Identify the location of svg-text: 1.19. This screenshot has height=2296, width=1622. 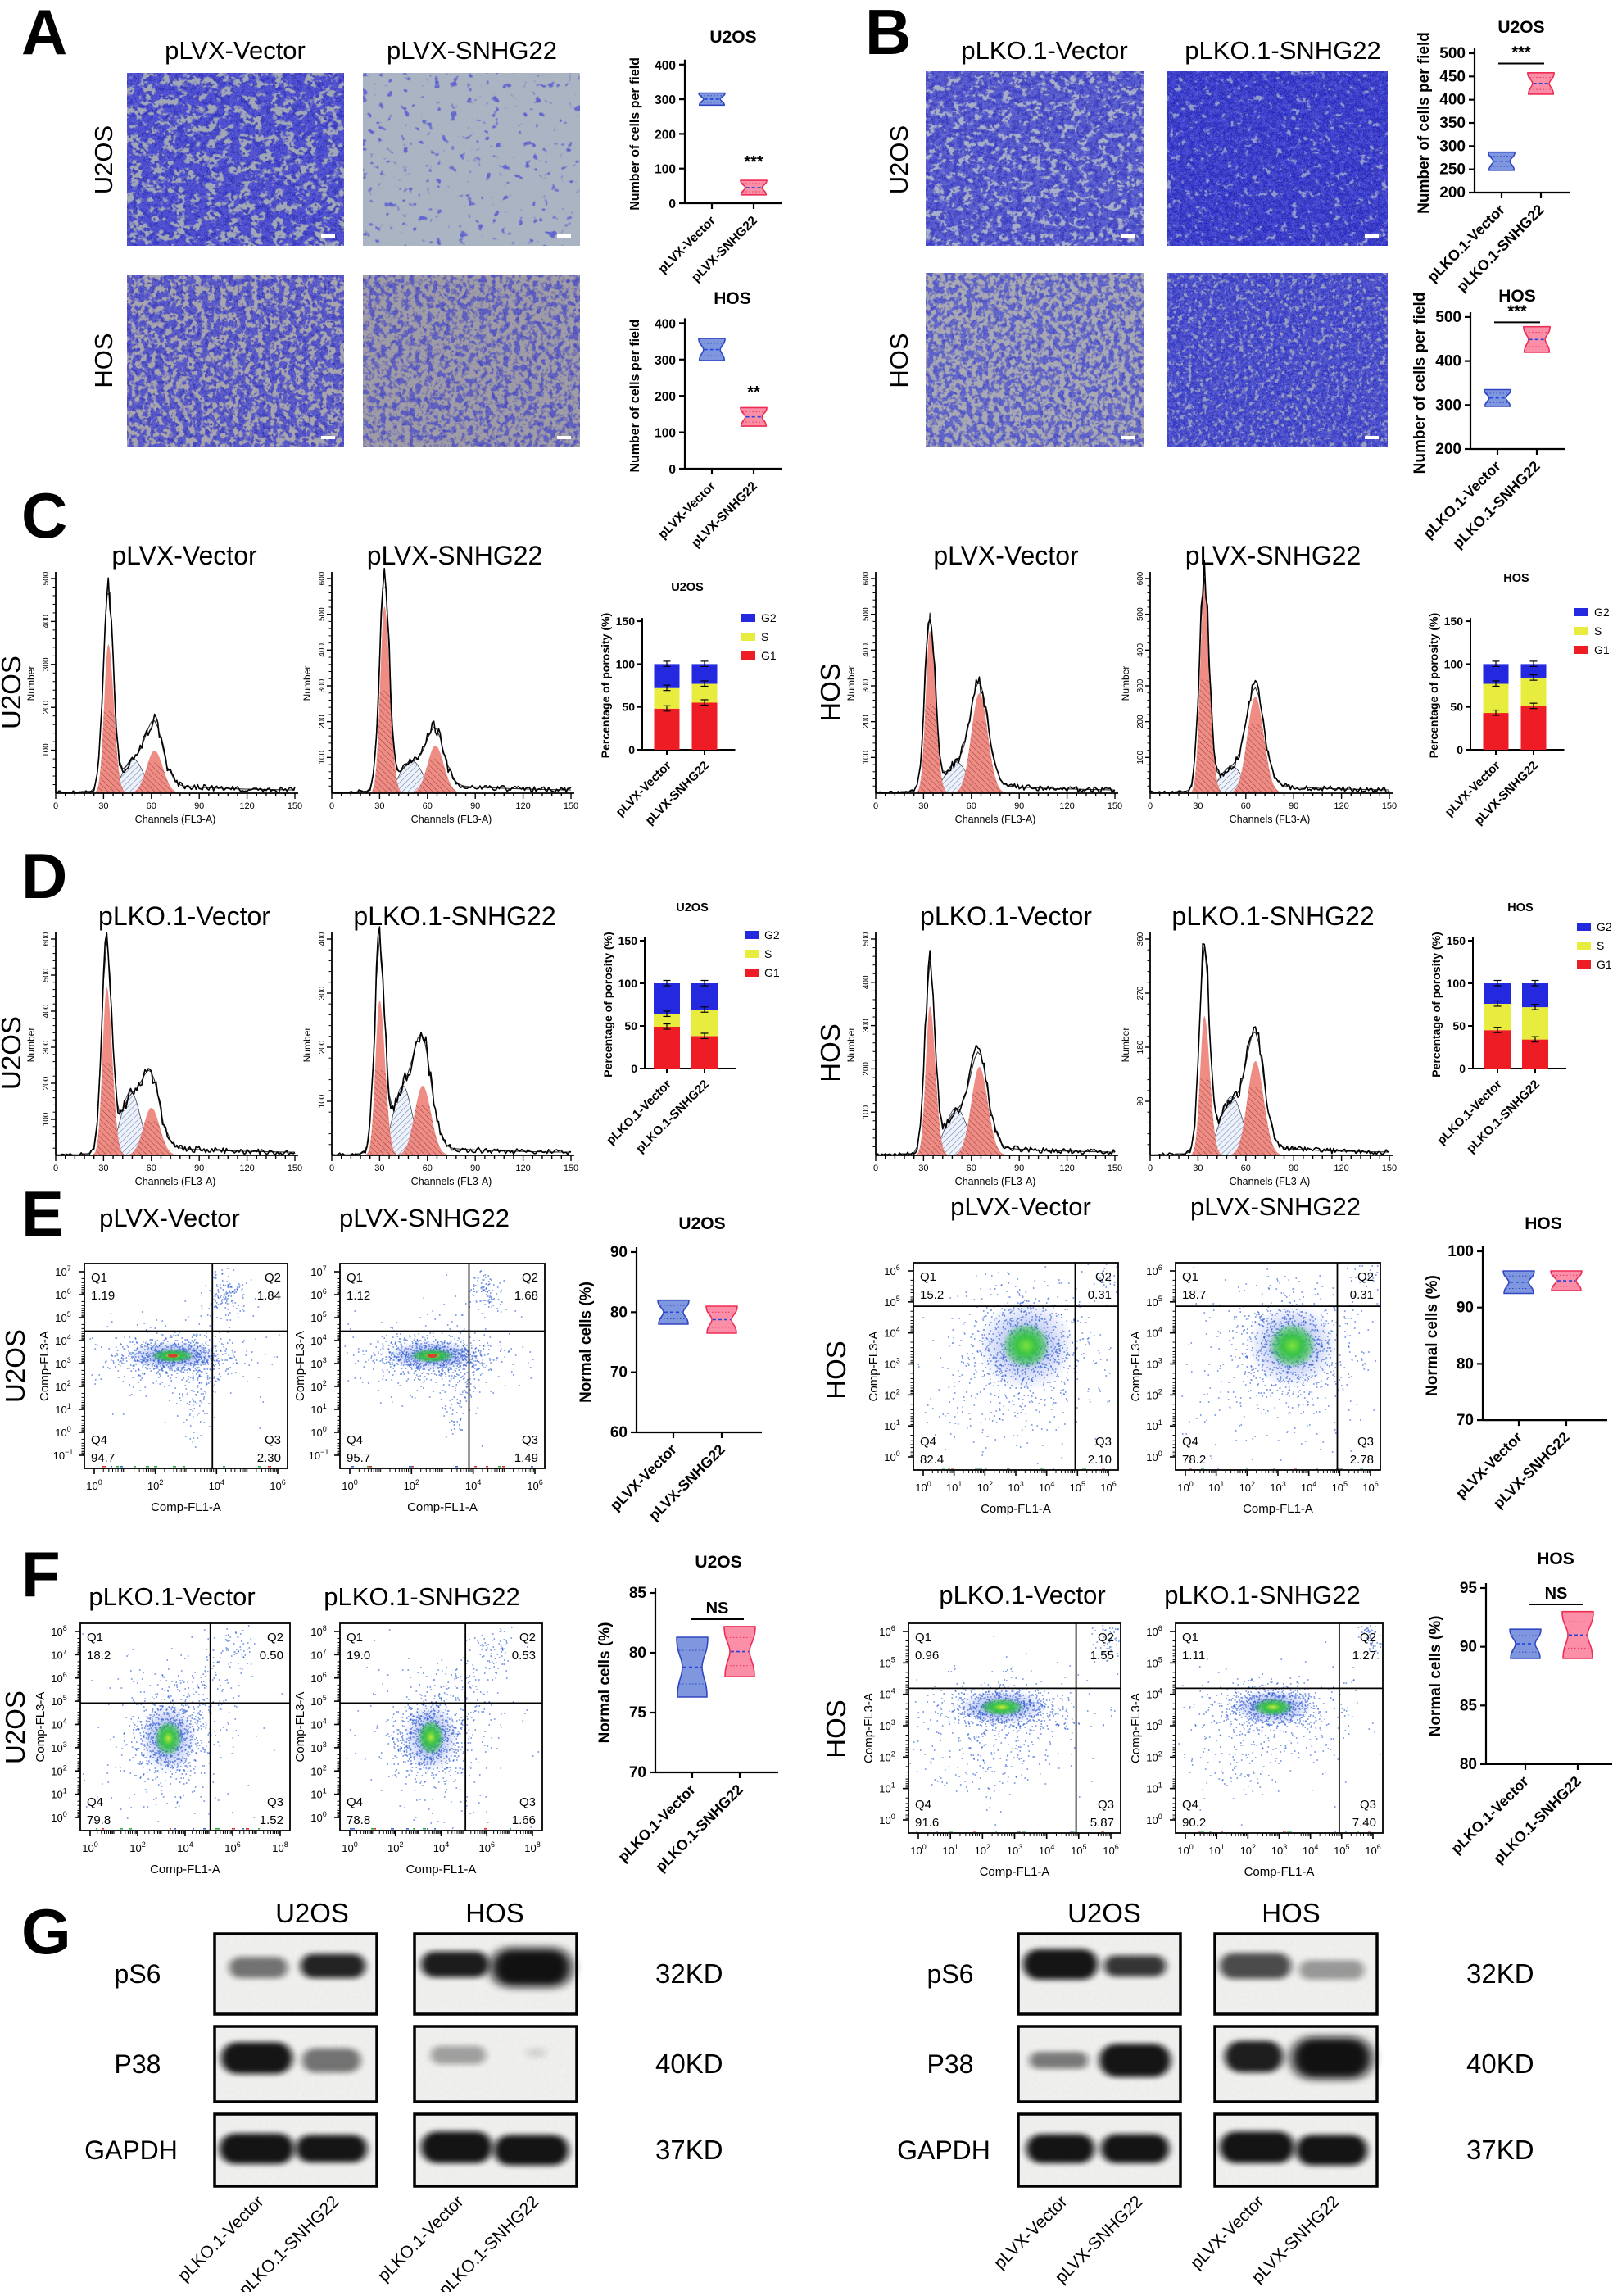
(103, 1296).